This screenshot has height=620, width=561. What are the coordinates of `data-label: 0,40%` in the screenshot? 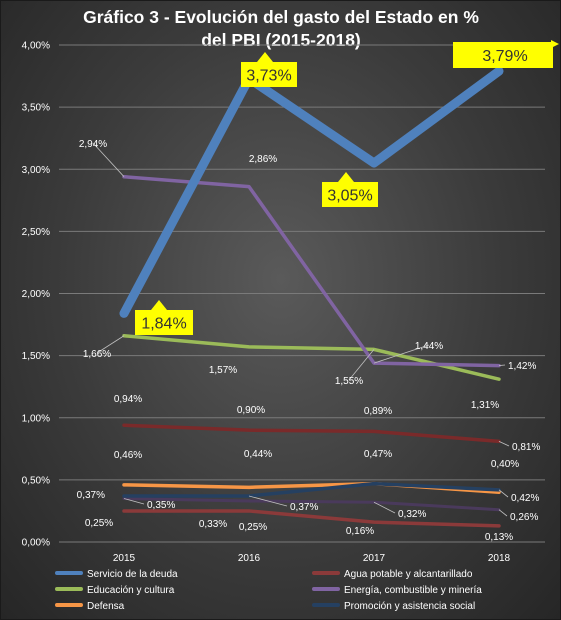 It's located at (505, 464).